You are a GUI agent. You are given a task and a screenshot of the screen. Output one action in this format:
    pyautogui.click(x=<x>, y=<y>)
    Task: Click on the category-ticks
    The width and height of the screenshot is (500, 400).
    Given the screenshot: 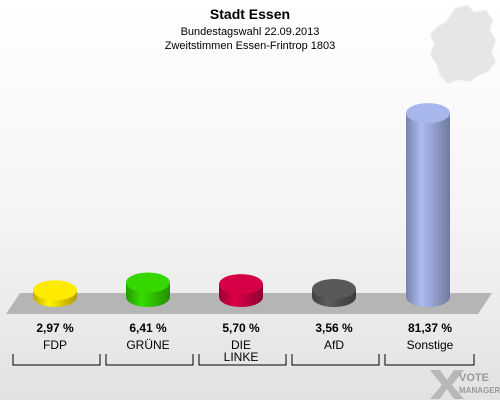 What is the action you would take?
    pyautogui.click(x=243, y=360)
    